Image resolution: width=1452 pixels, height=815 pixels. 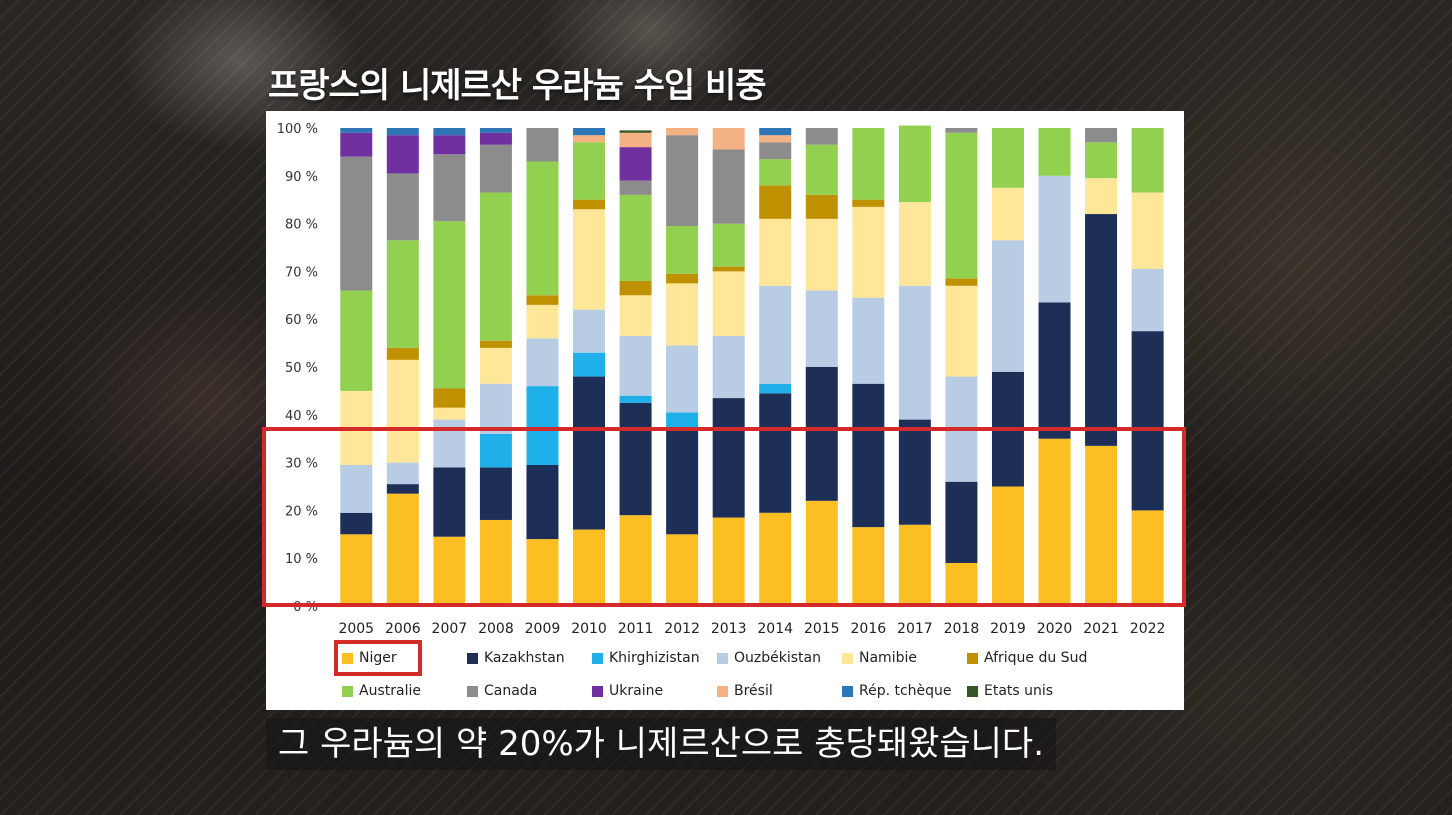 I want to click on bar-segment-kazakhstan-2005, so click(x=356, y=523).